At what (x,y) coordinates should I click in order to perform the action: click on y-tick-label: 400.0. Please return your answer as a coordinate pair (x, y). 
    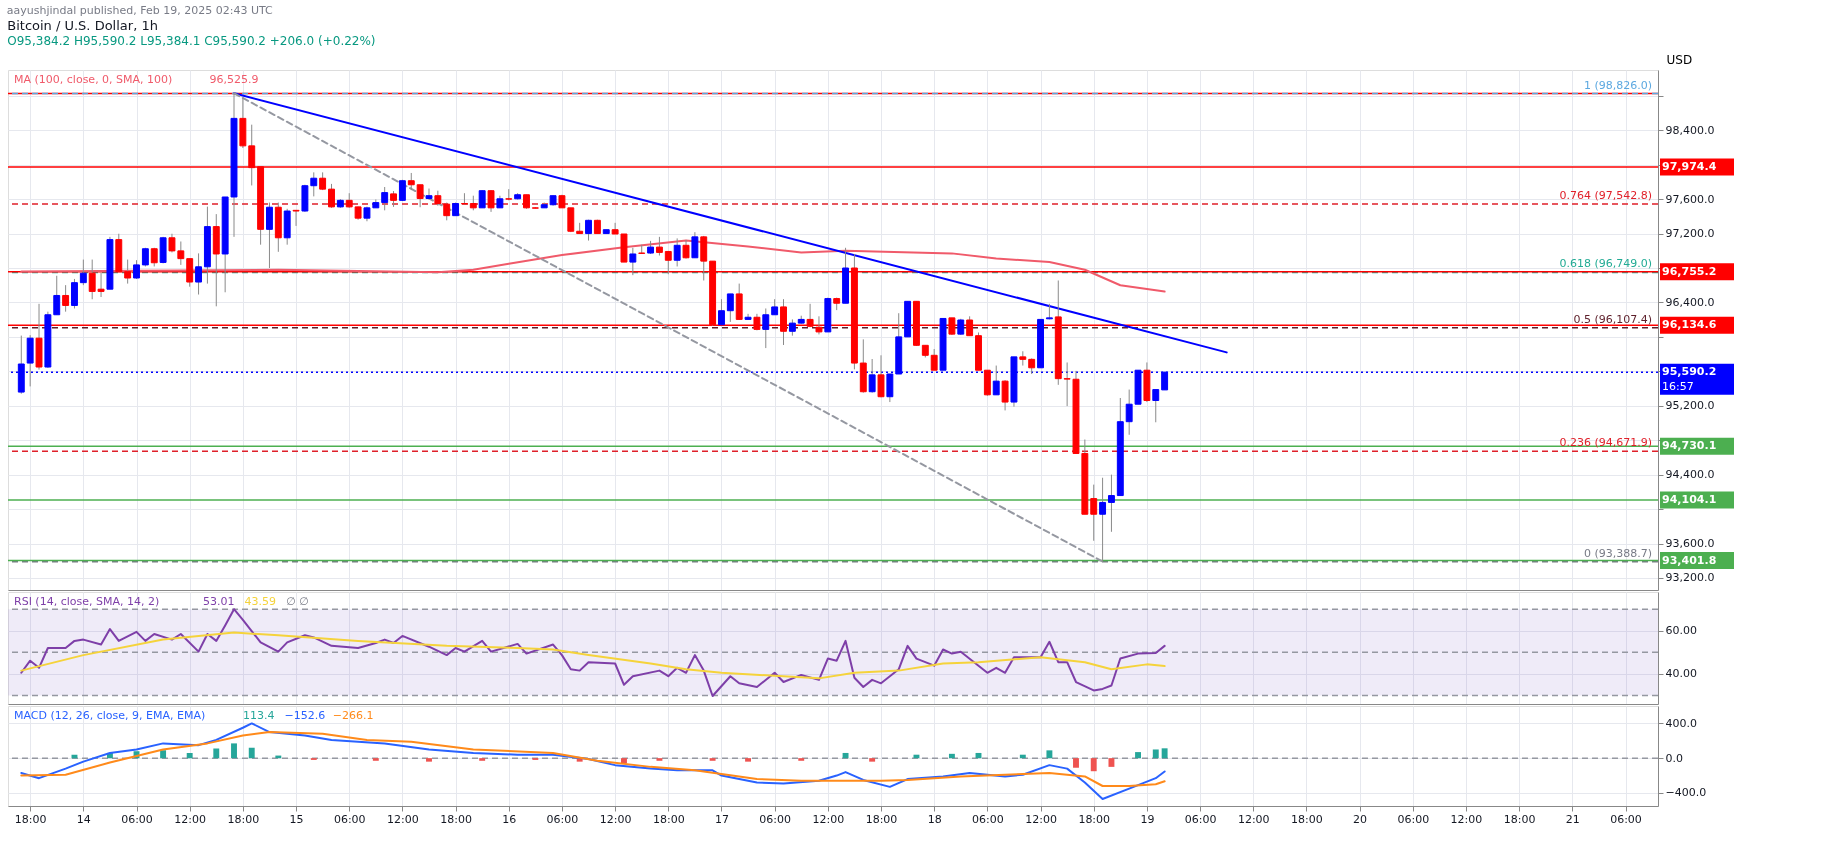
    Looking at the image, I should click on (1681, 723).